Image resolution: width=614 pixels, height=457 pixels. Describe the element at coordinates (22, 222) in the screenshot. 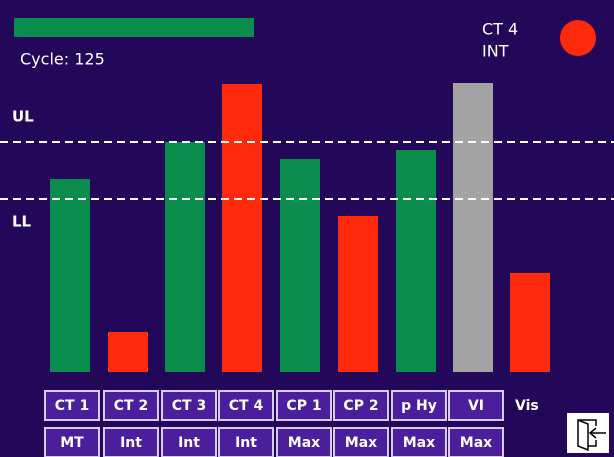

I see `limit-label: LL` at that location.